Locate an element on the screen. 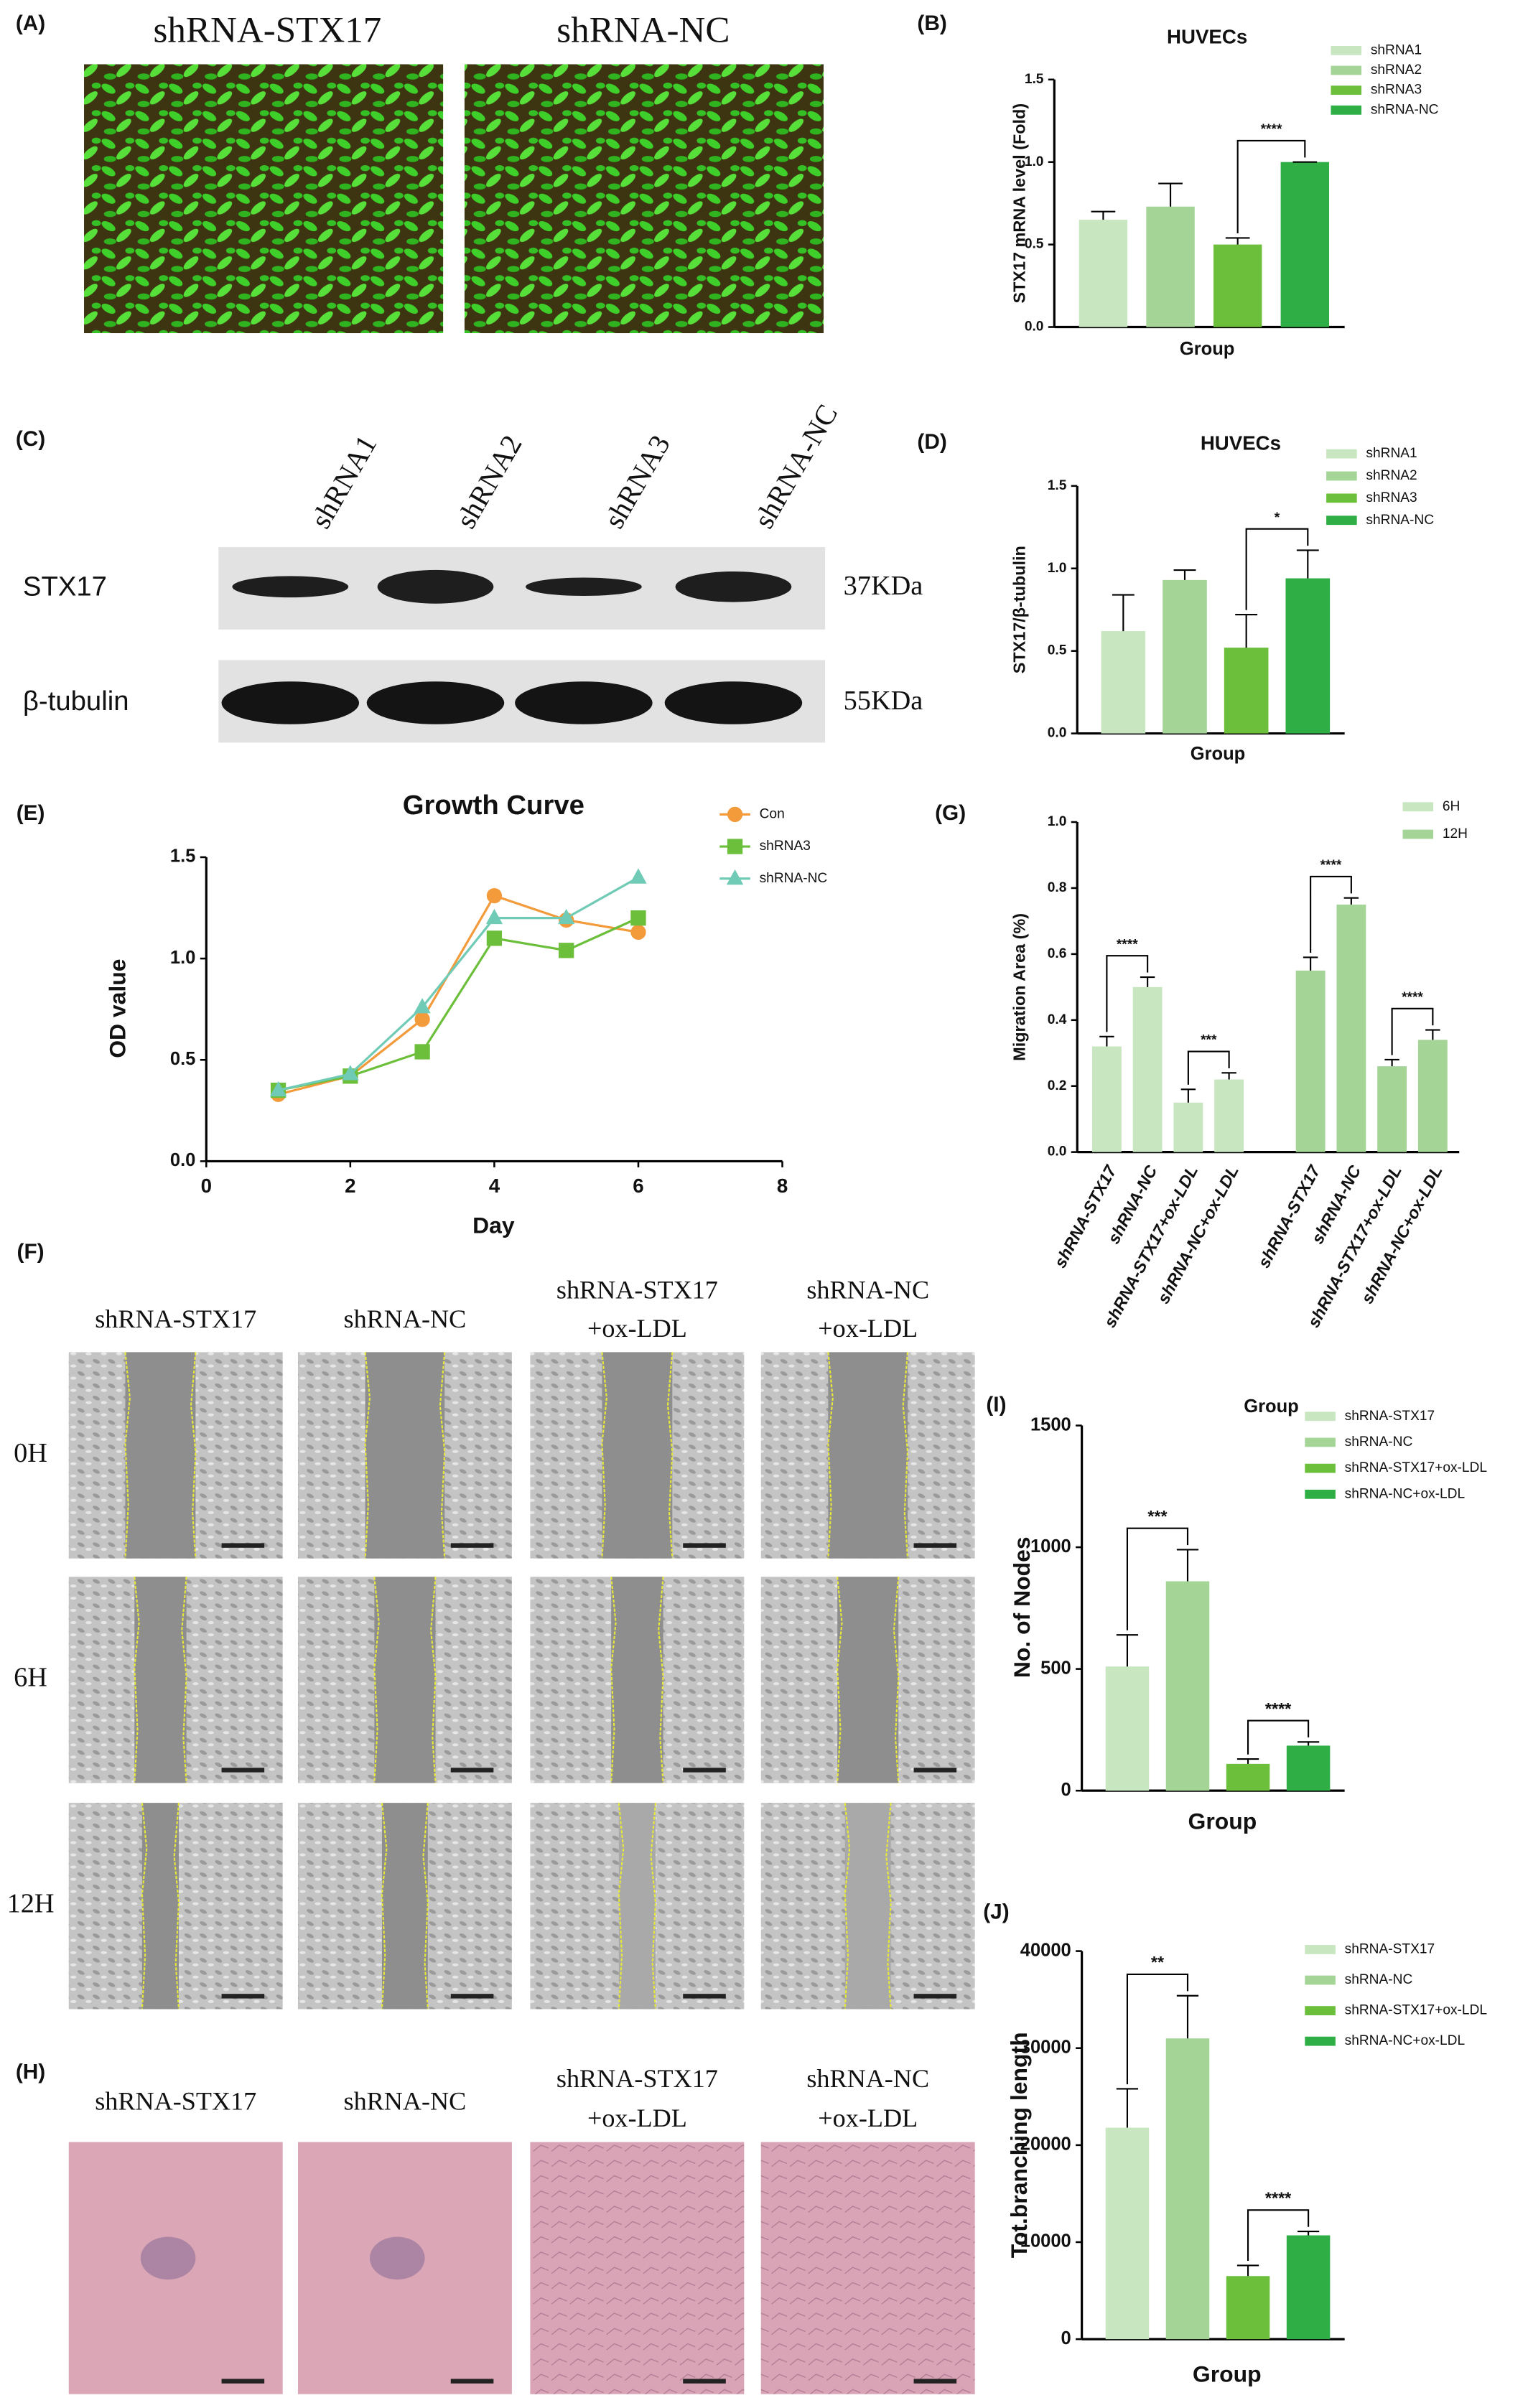  y-tick-label: 500 is located at coordinates (1055, 1668).